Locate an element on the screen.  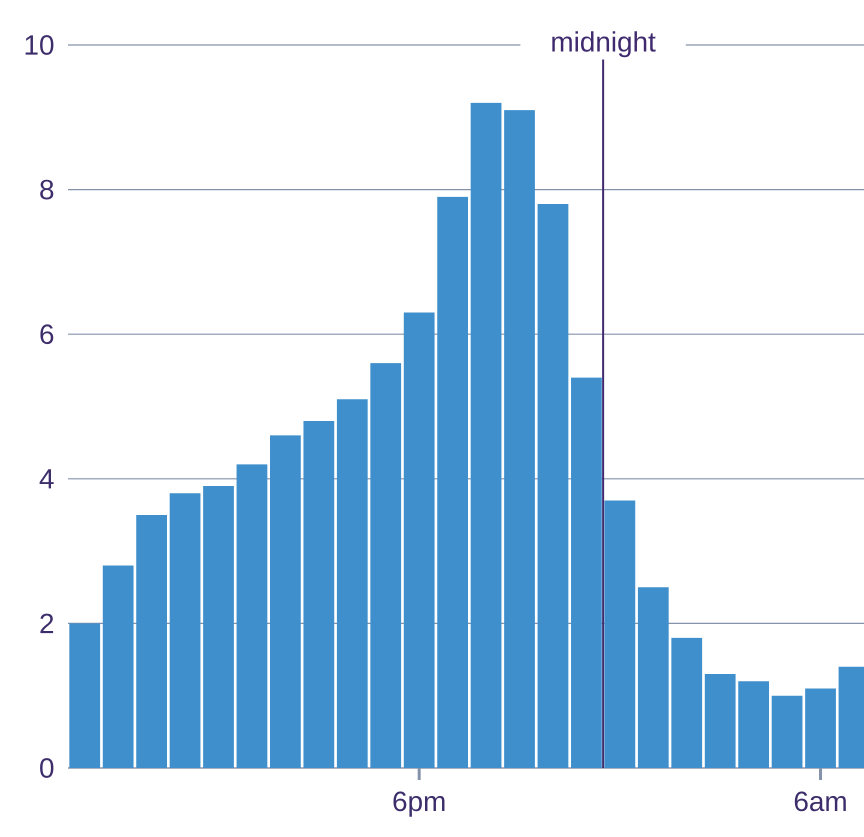
y-tick-label: 0 is located at coordinates (47, 768).